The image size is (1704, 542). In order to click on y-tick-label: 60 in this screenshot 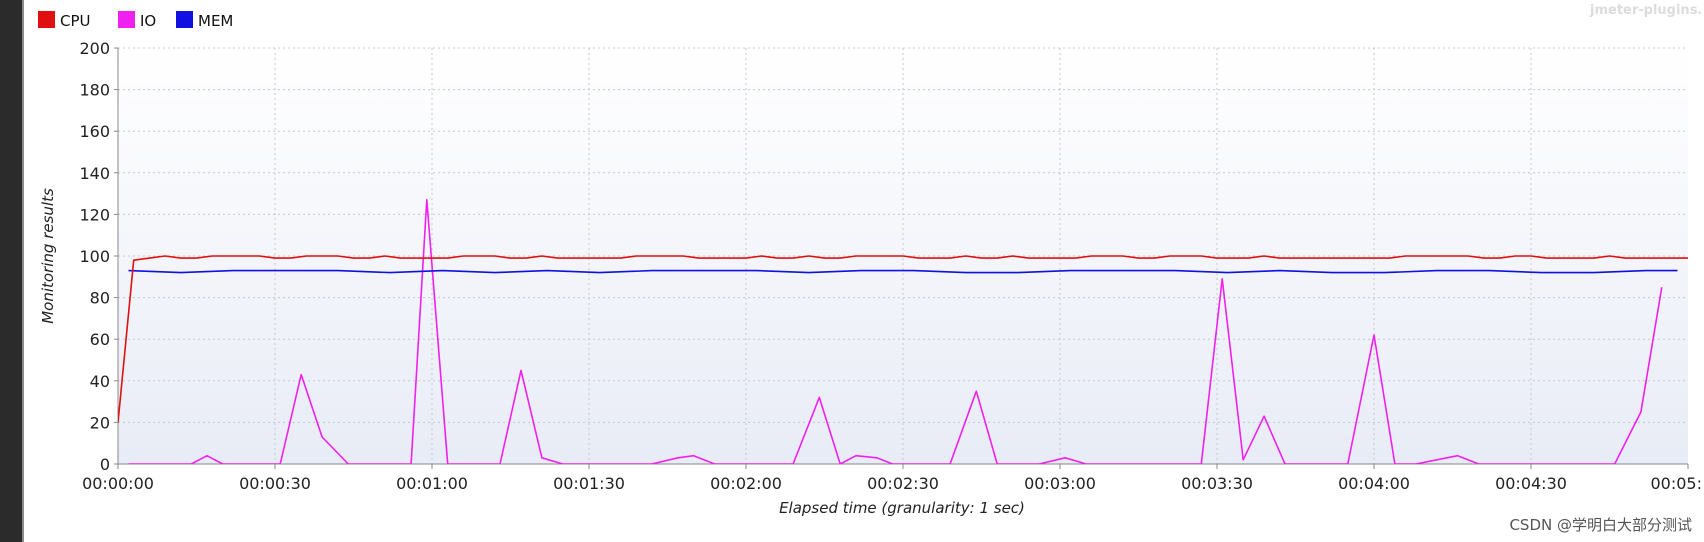, I will do `click(100, 339)`.